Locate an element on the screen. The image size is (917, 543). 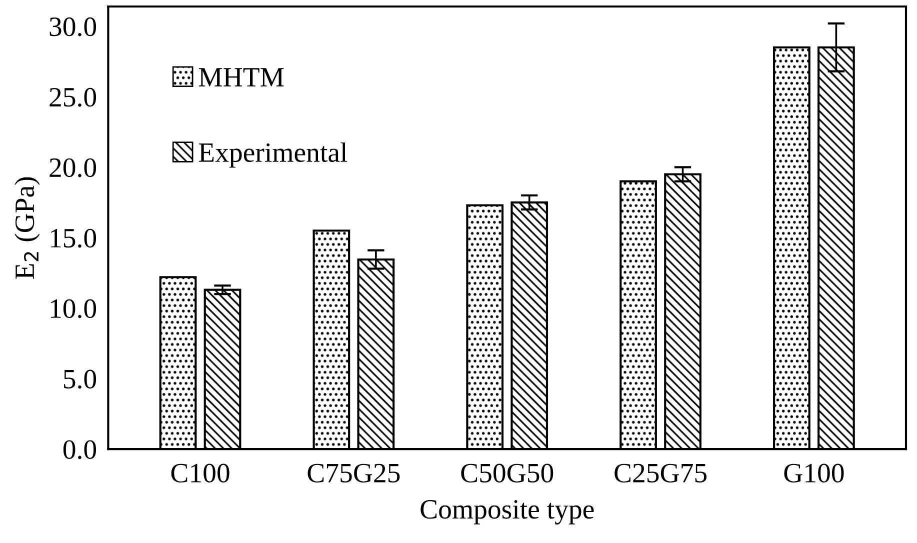
y-axis-title: E$_{2}$ (GPa) is located at coordinates (27, 228).